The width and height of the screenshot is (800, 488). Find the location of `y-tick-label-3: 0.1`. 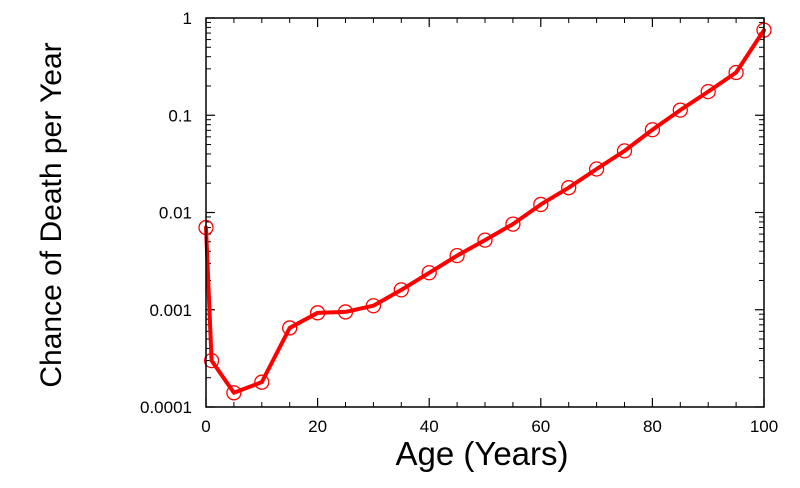

y-tick-label-3: 0.1 is located at coordinates (180, 115).